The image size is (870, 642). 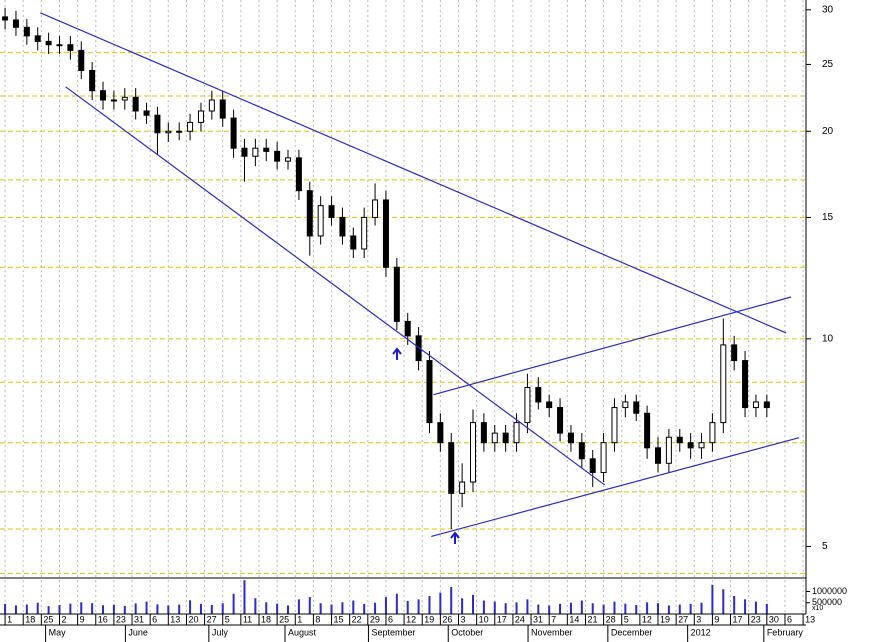 I want to click on x-tick-label: 9, so click(x=716, y=619).